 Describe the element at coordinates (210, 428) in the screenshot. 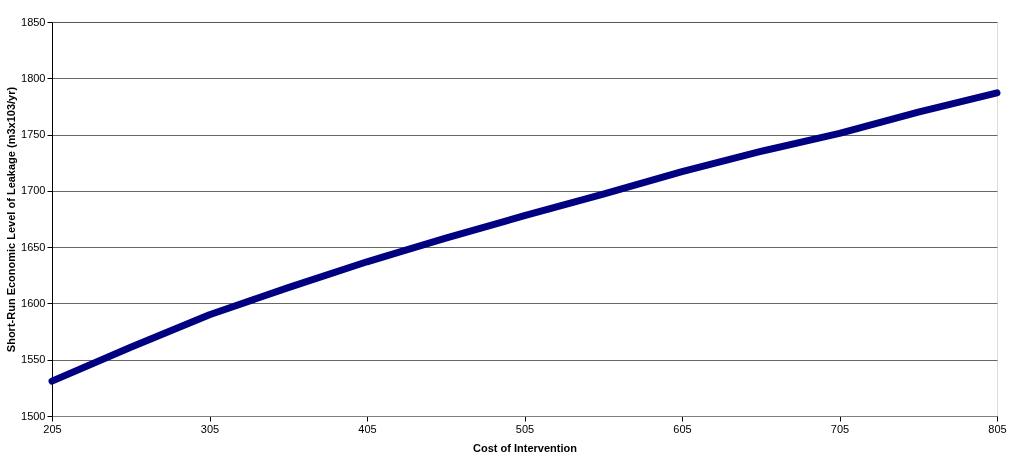

I see `x-tick-label: 305` at that location.